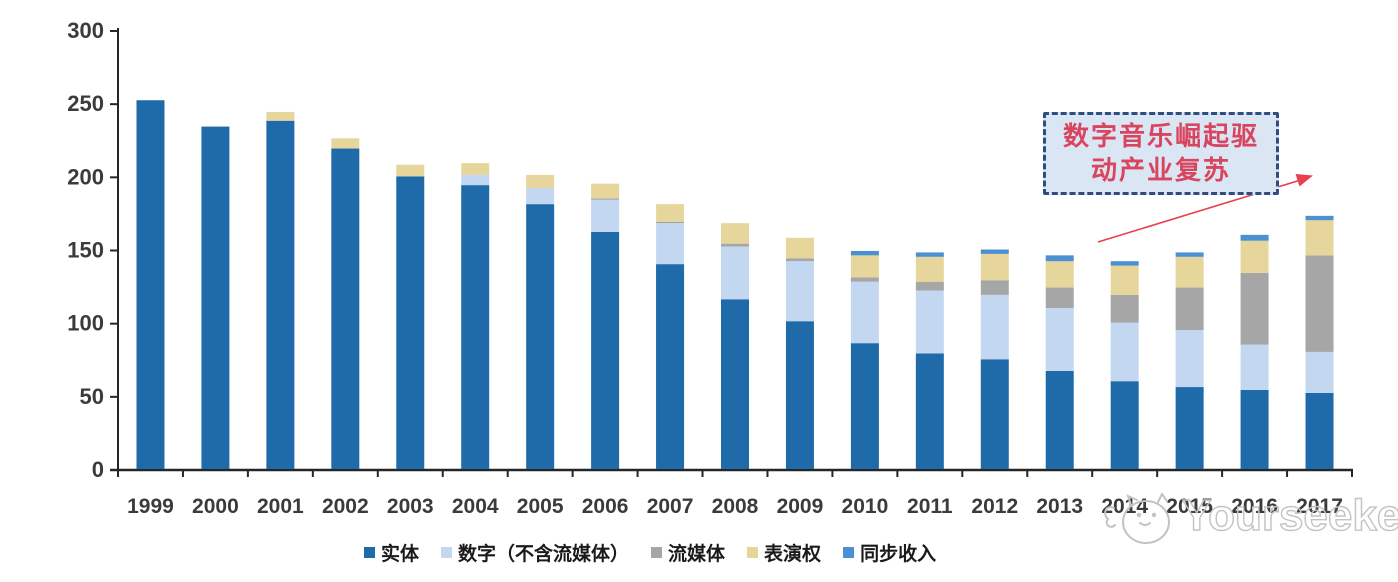  What do you see at coordinates (1319, 303) in the screenshot?
I see `bar-segment-2017-streaming` at bounding box center [1319, 303].